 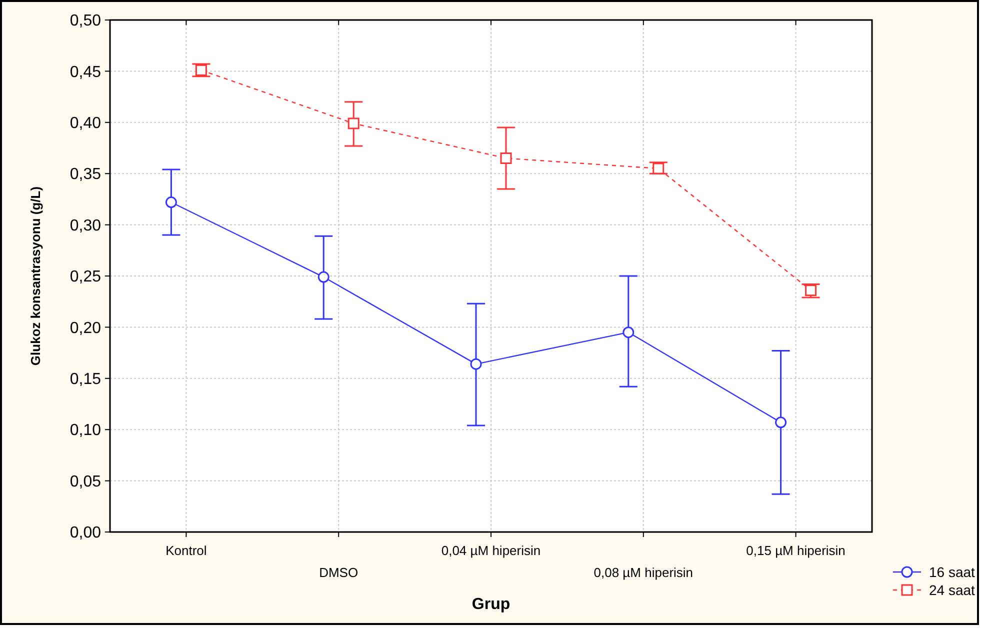 I want to click on y-tick-label: 0,30, so click(x=86, y=225).